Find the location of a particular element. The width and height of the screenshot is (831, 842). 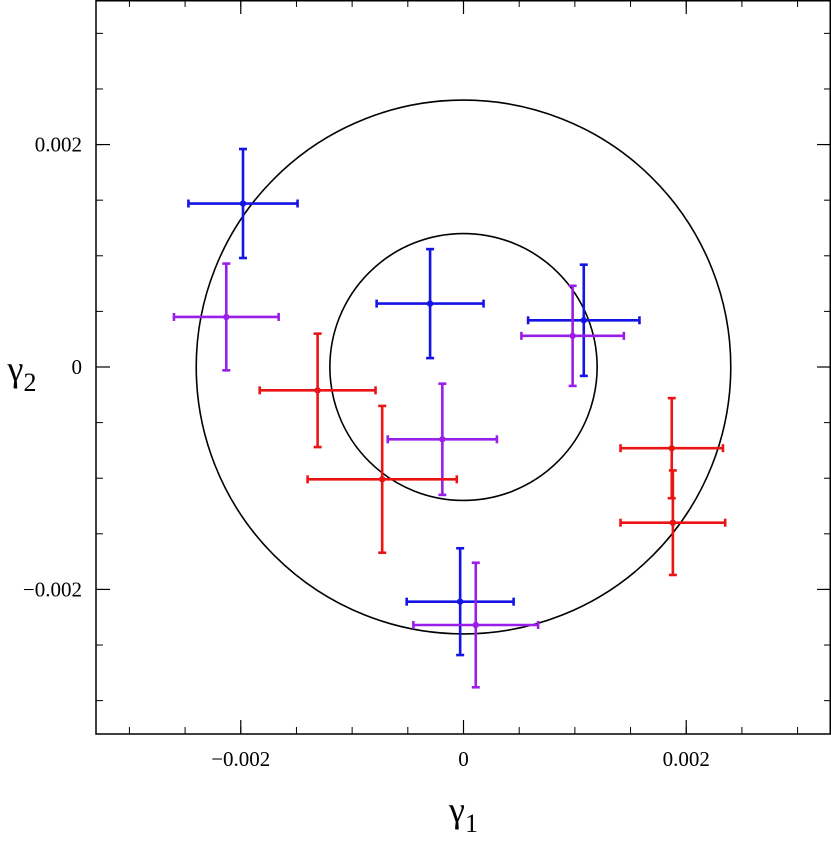

x-axis-label: γ1 is located at coordinates (463, 814).